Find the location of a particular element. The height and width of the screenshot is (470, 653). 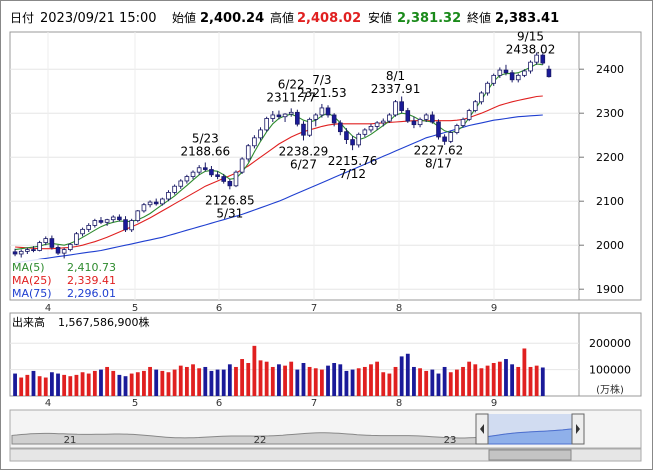

month-label-price: 9 is located at coordinates (494, 308).